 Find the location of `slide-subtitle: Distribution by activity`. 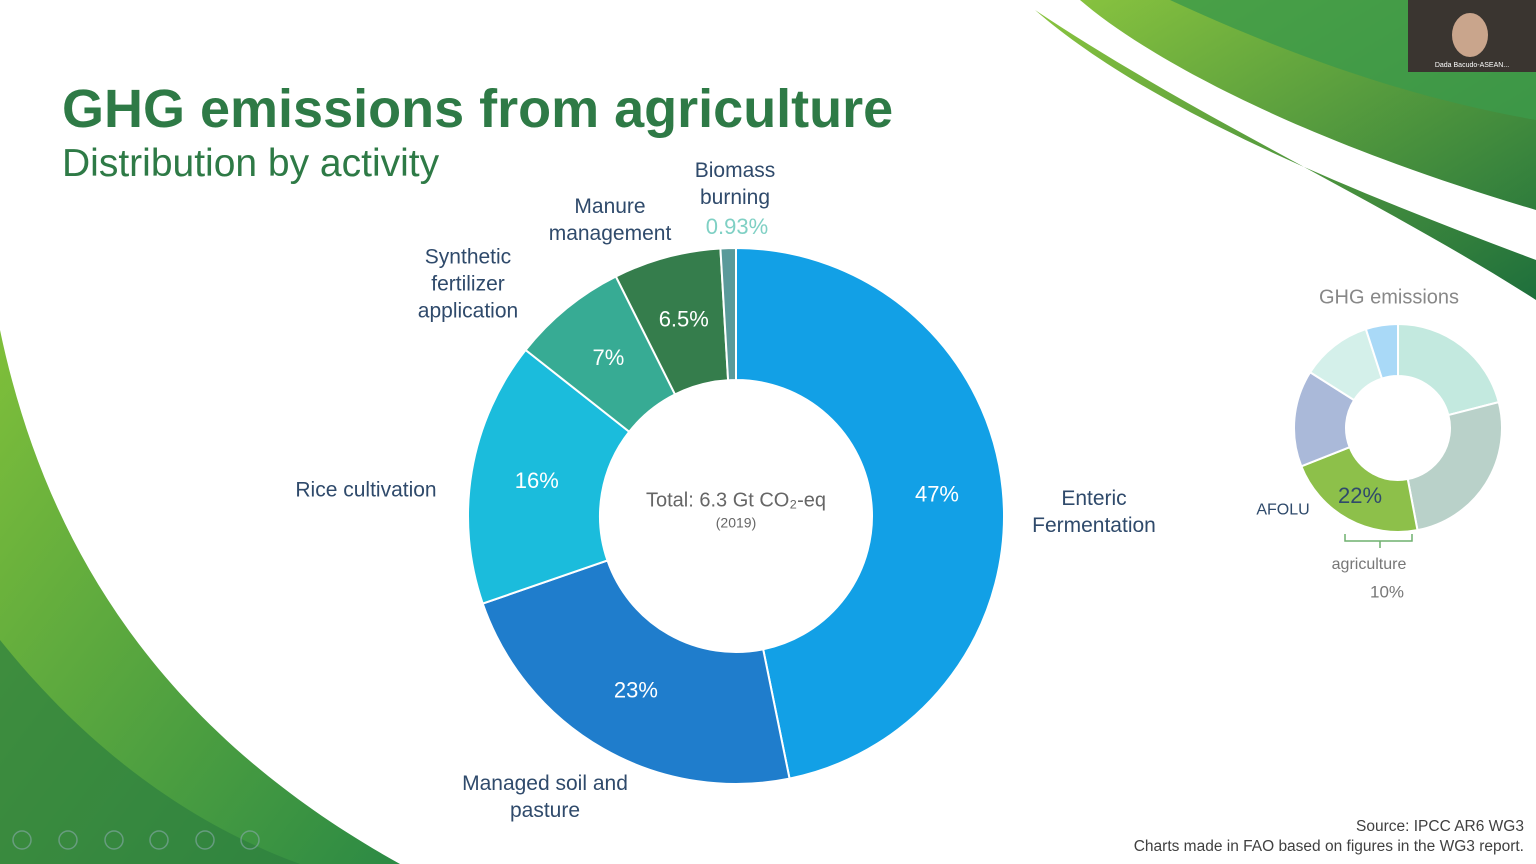

slide-subtitle: Distribution by activity is located at coordinates (251, 163).